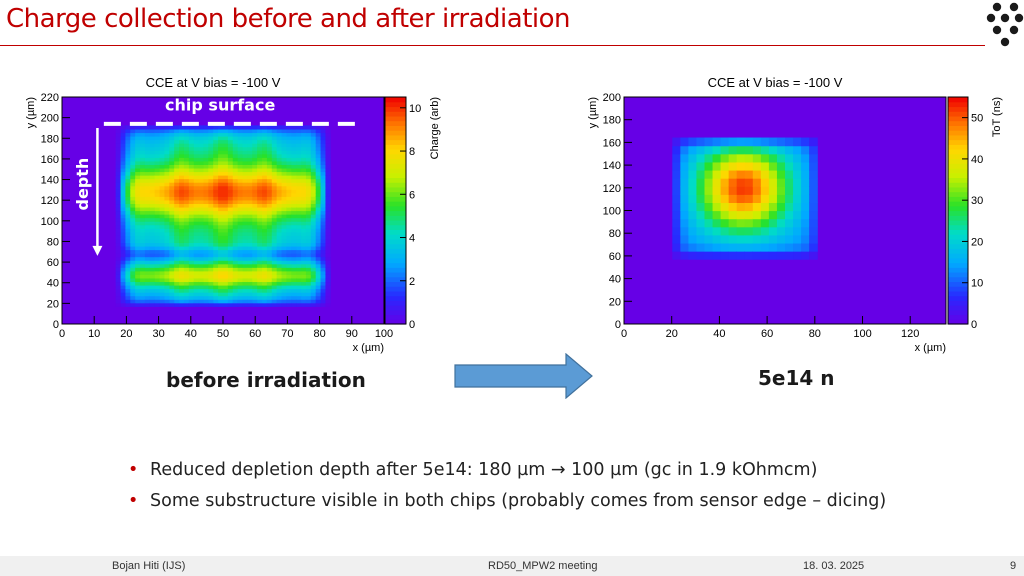  Describe the element at coordinates (94, 334) in the screenshot. I see `x-tick-label: 10` at that location.